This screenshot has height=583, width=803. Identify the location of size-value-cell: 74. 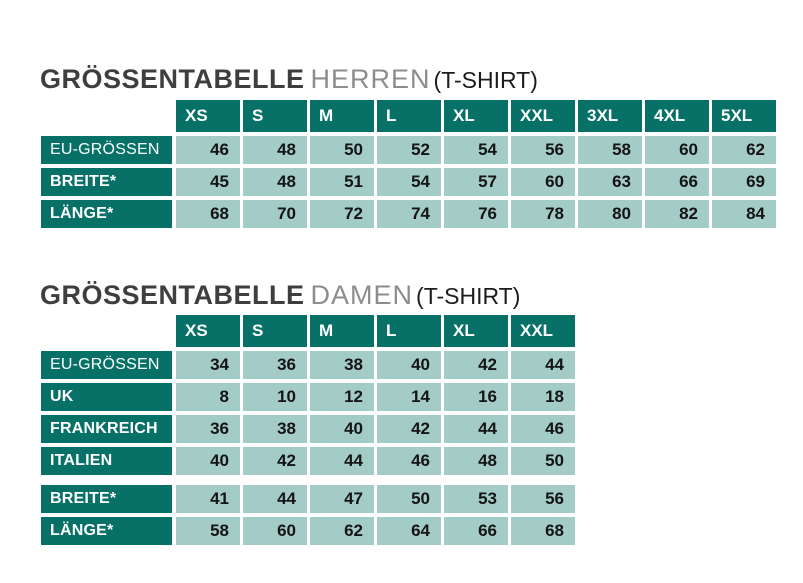
(409, 214).